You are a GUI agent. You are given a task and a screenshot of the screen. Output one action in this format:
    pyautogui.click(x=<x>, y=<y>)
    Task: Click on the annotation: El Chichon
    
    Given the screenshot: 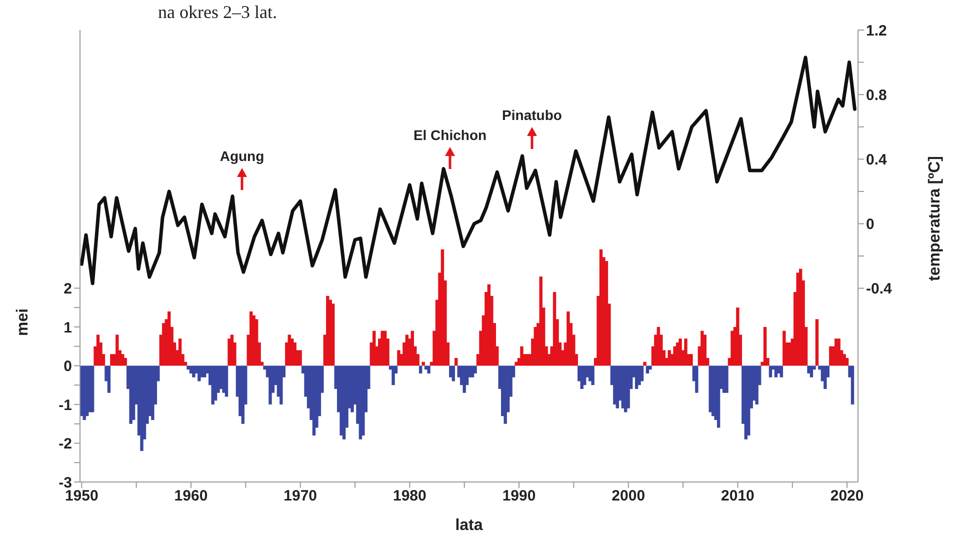 What is the action you would take?
    pyautogui.click(x=450, y=135)
    